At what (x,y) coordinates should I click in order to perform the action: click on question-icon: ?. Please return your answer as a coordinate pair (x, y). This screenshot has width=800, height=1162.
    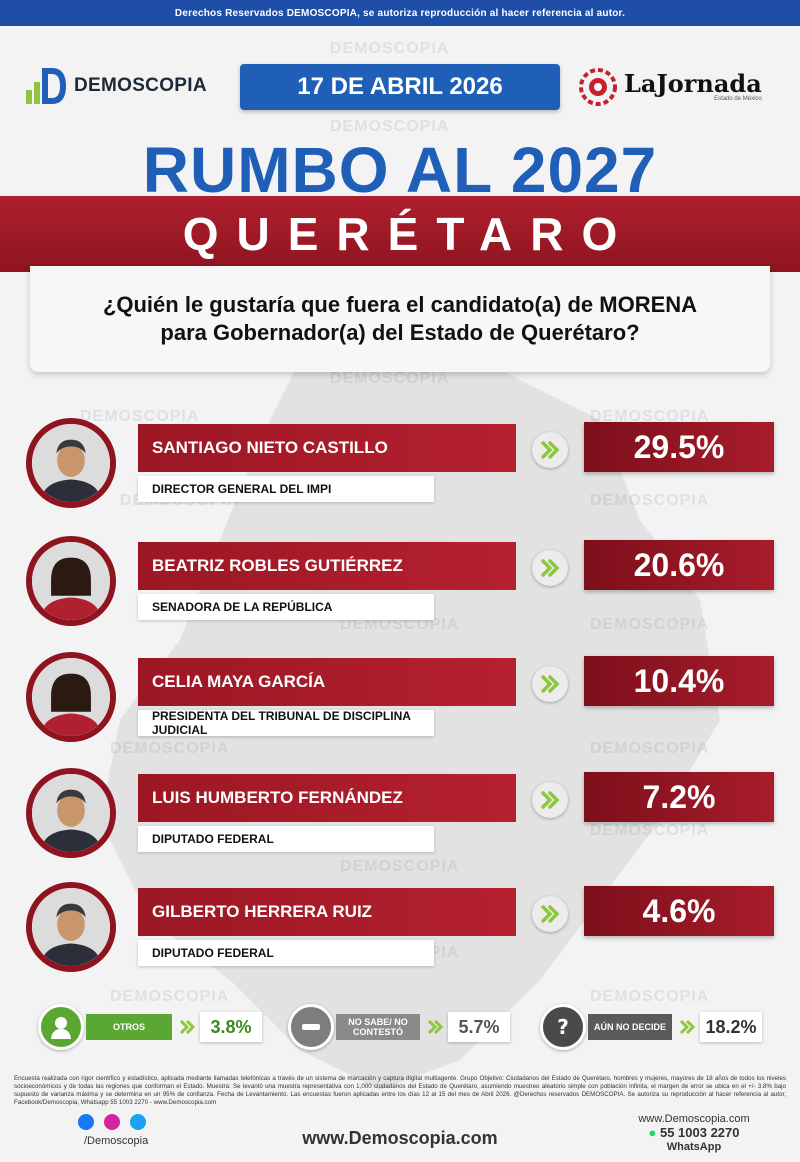
    Looking at the image, I should click on (563, 1027).